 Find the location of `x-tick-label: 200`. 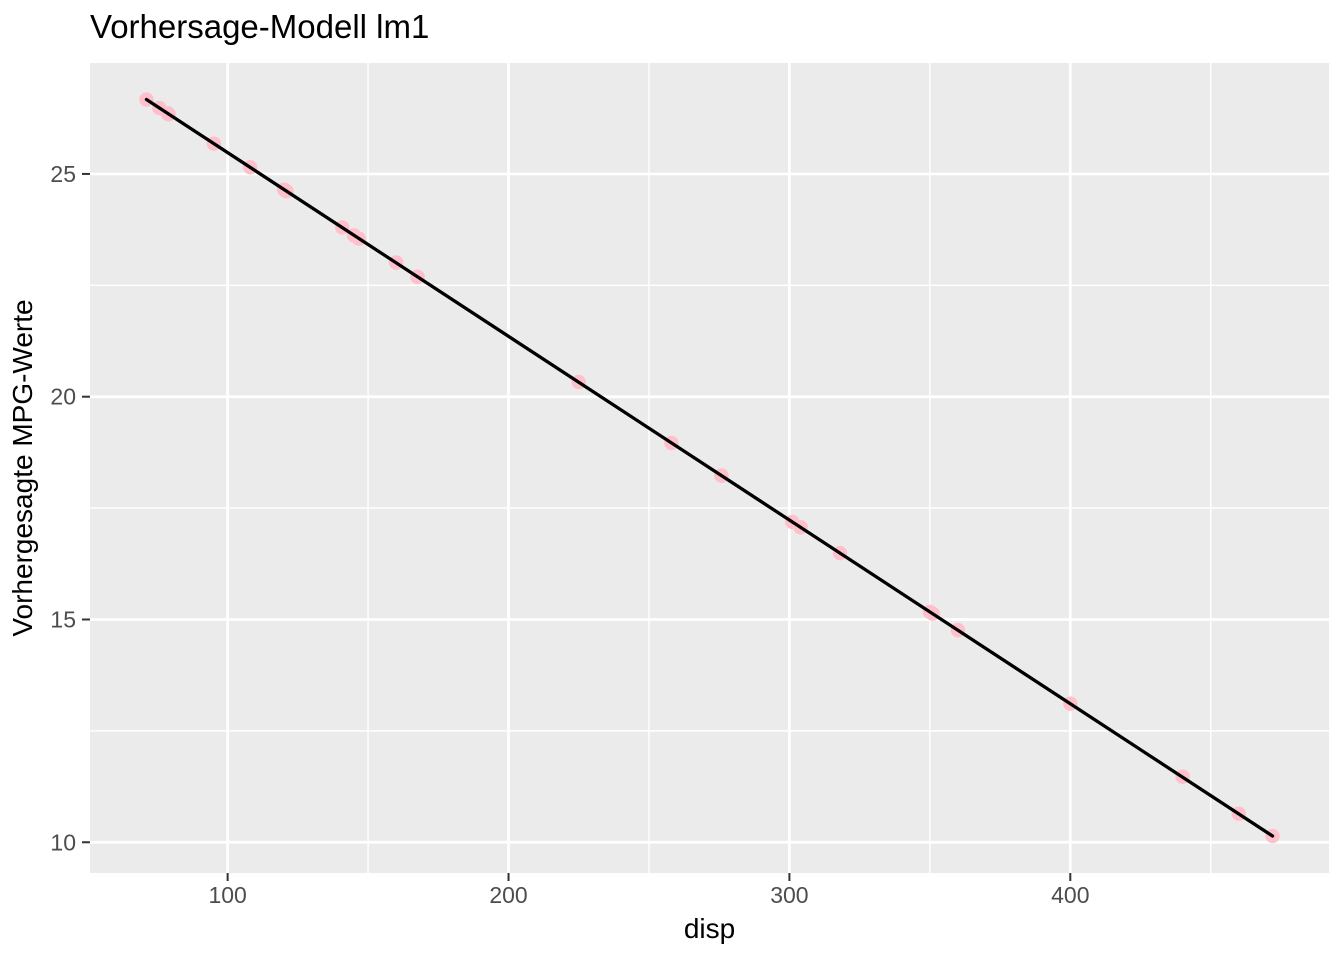

x-tick-label: 200 is located at coordinates (508, 895).